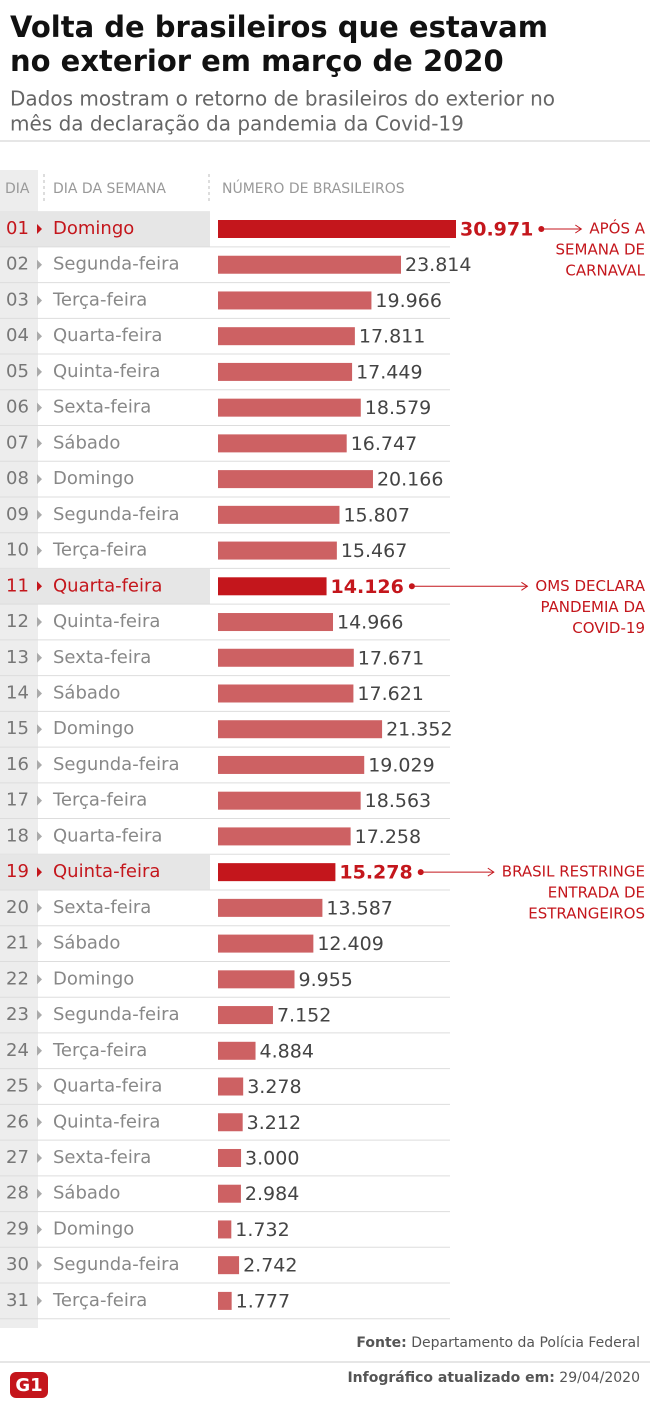 The width and height of the screenshot is (650, 1420). What do you see at coordinates (17, 1086) in the screenshot?
I see `day-label: 25` at bounding box center [17, 1086].